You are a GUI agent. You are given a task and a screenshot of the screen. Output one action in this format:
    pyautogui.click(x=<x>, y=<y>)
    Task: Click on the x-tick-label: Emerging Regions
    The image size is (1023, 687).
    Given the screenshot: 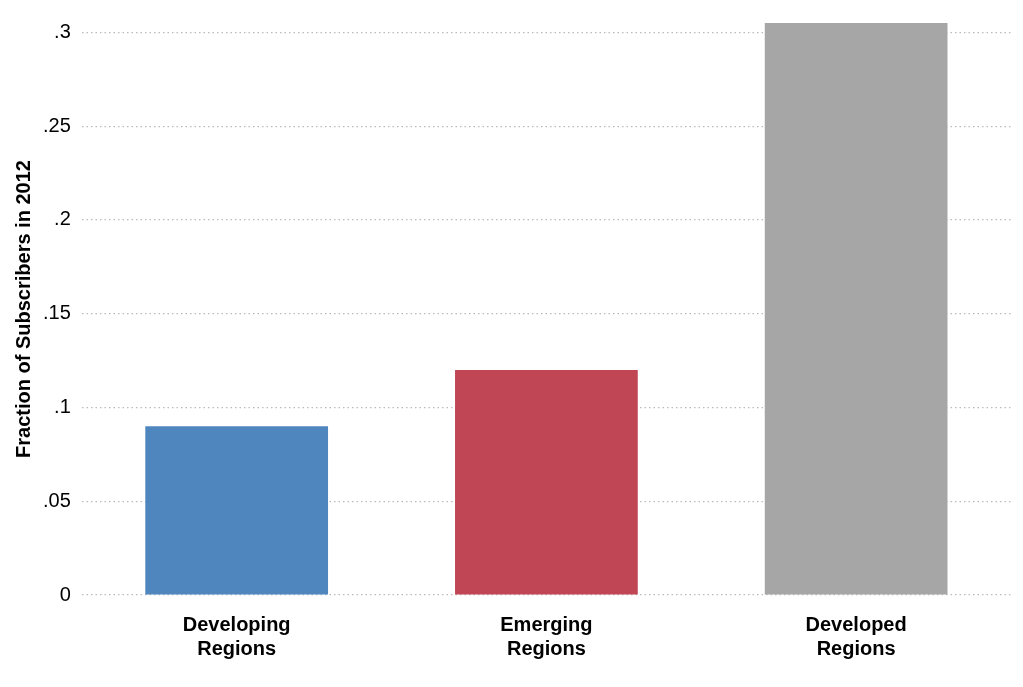 What is the action you would take?
    pyautogui.click(x=546, y=635)
    